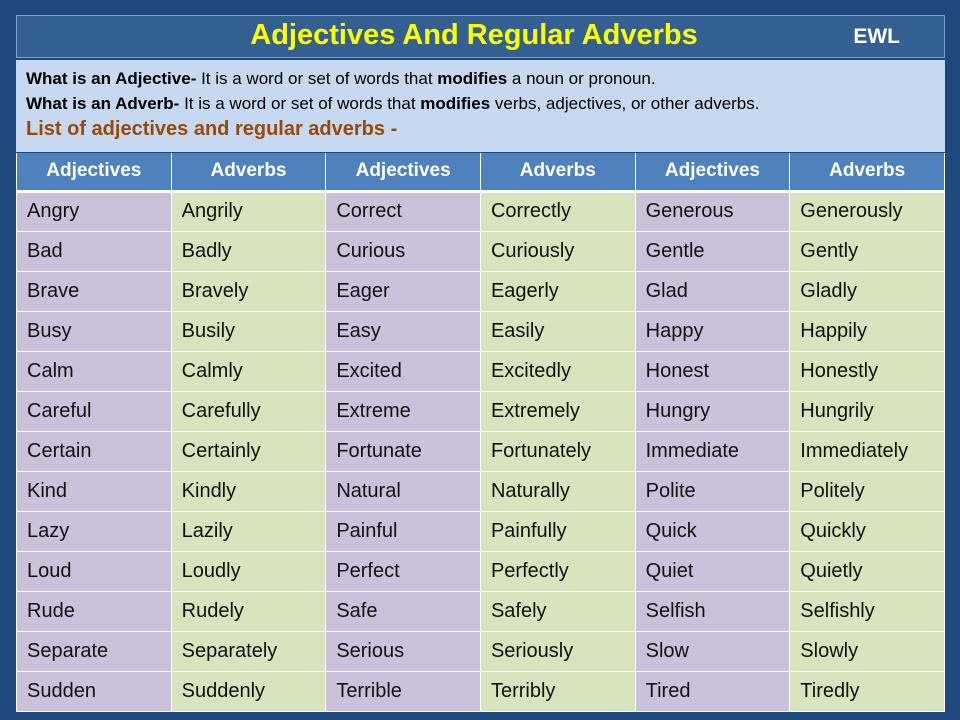  I want to click on adjective-cell: Polite, so click(712, 491).